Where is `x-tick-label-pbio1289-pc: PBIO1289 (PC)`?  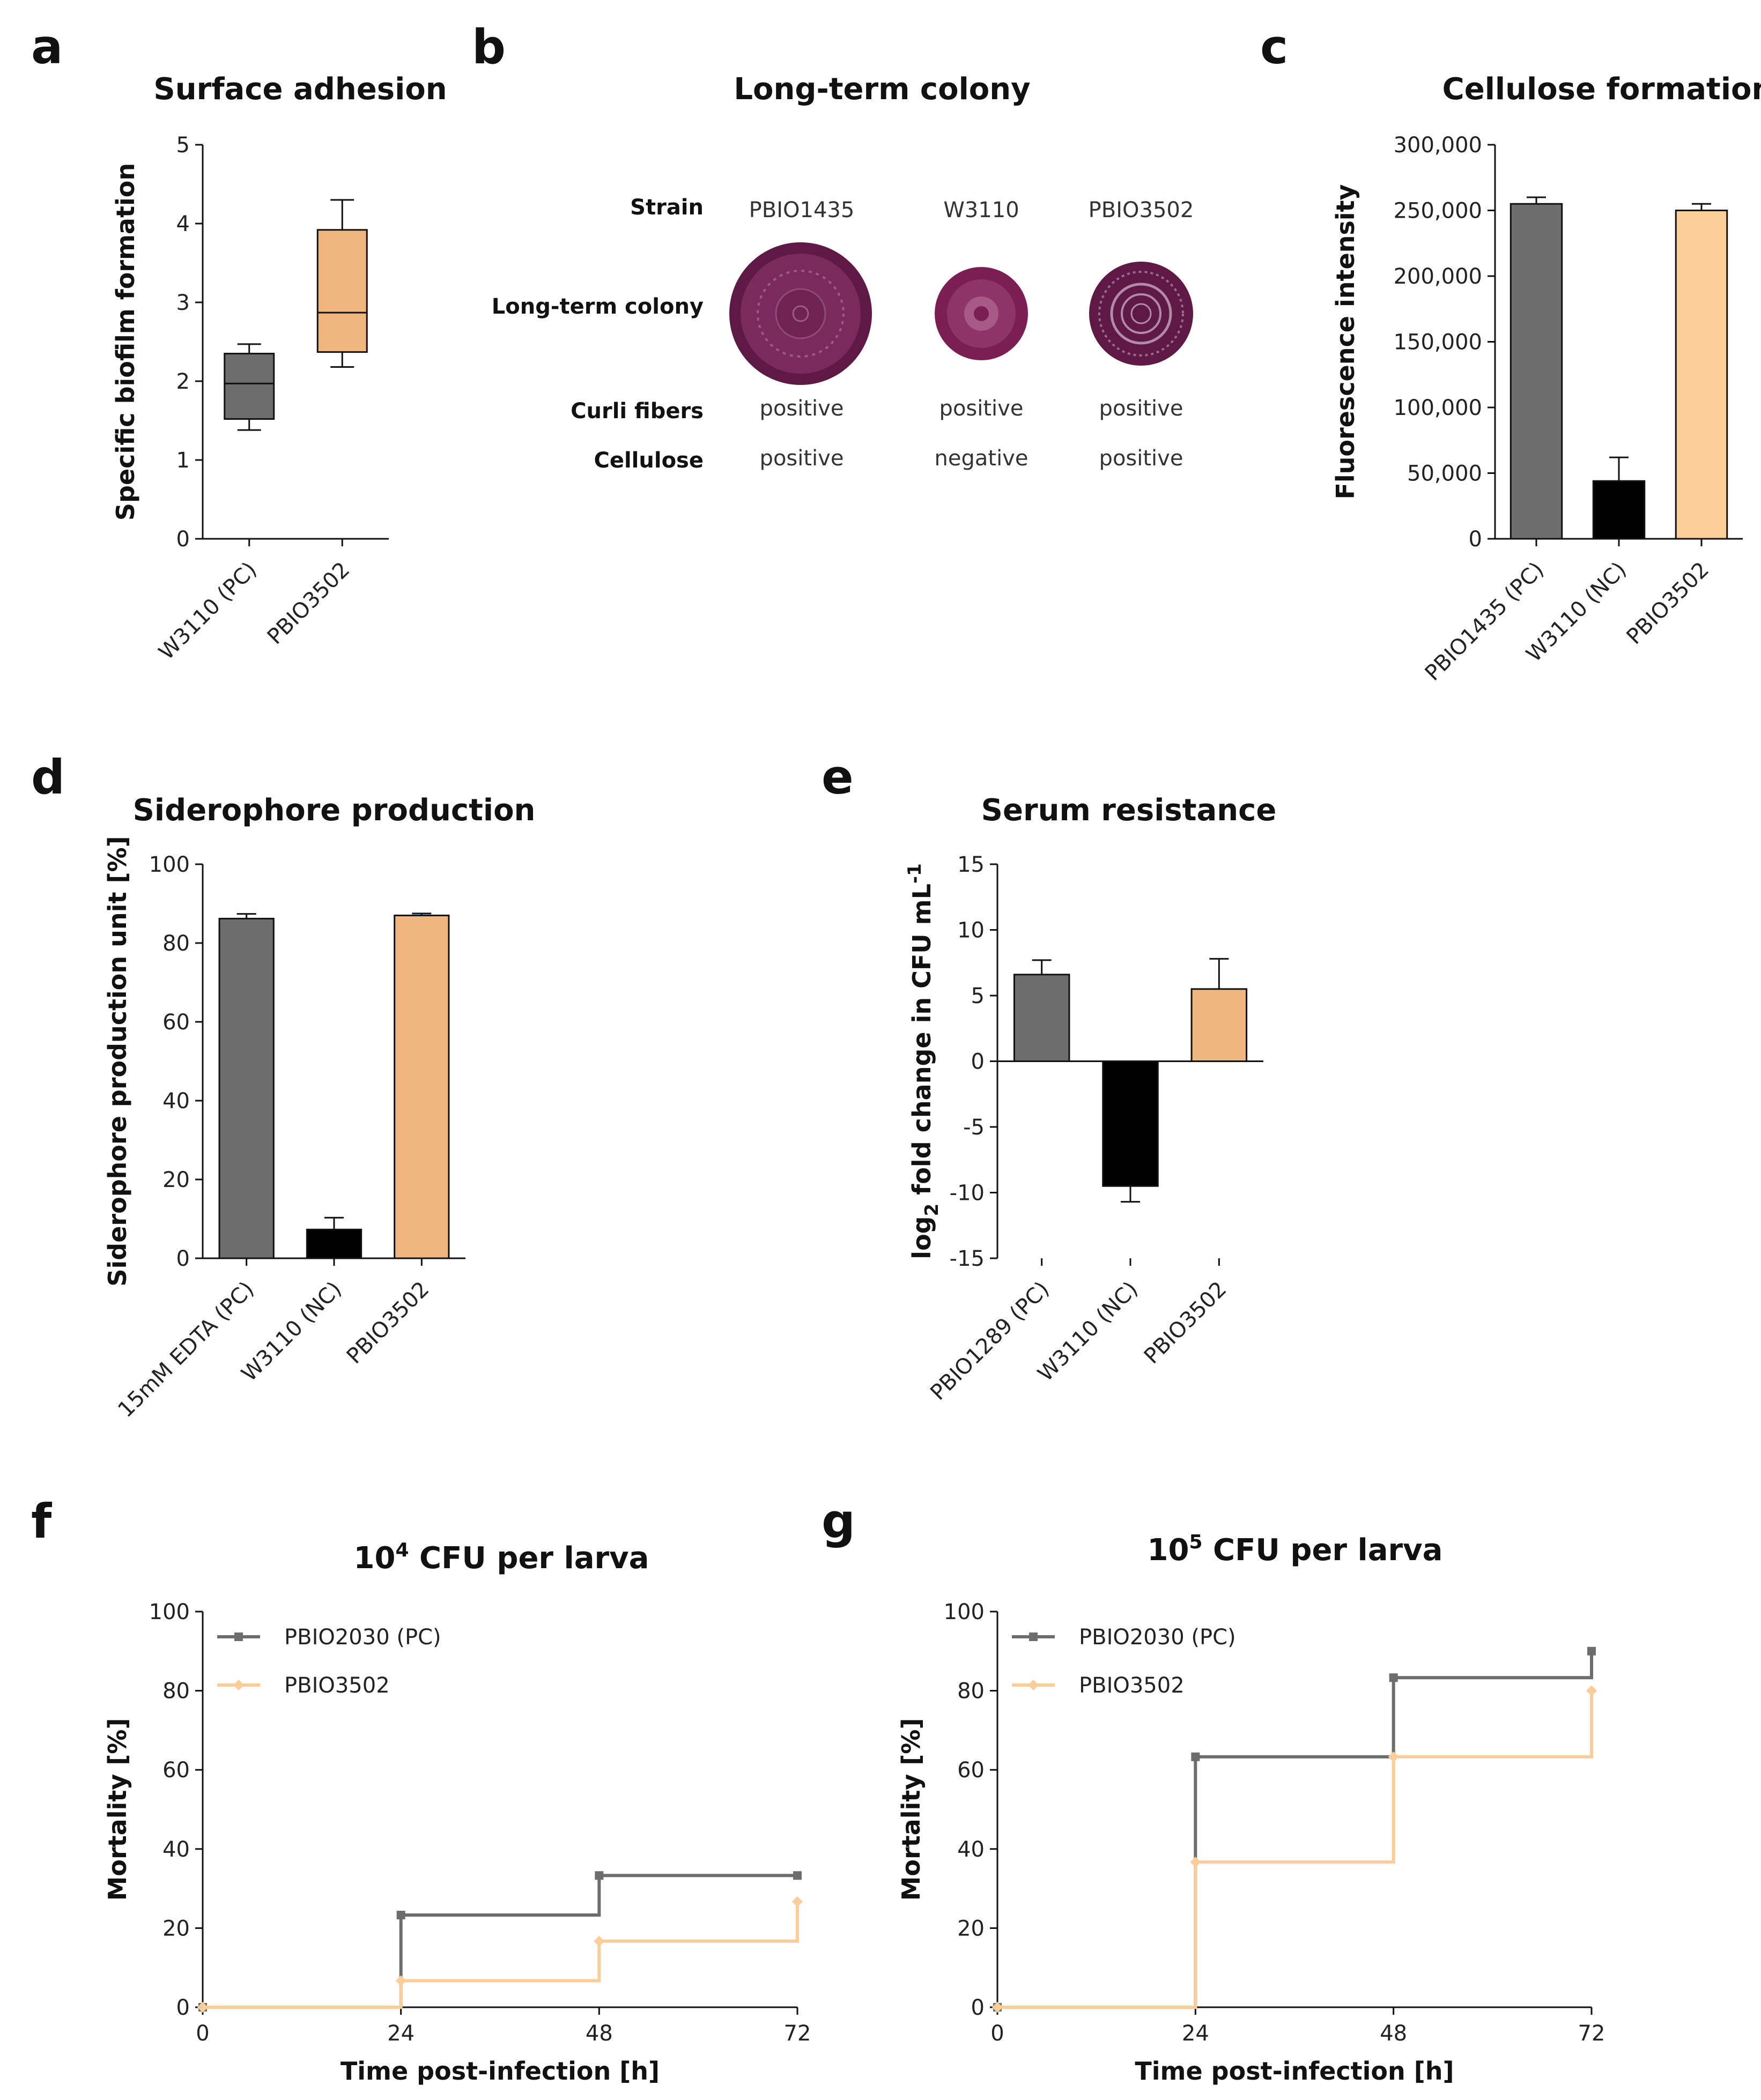 x-tick-label-pbio1289-pc: PBIO1289 (PC) is located at coordinates (990, 1341).